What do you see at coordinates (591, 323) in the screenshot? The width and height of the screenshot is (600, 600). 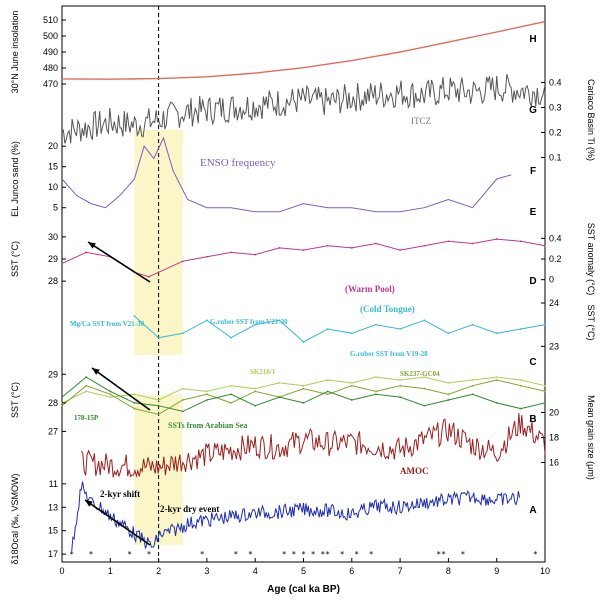 I see `y-axis-label-right-d: SST (°C)` at bounding box center [591, 323].